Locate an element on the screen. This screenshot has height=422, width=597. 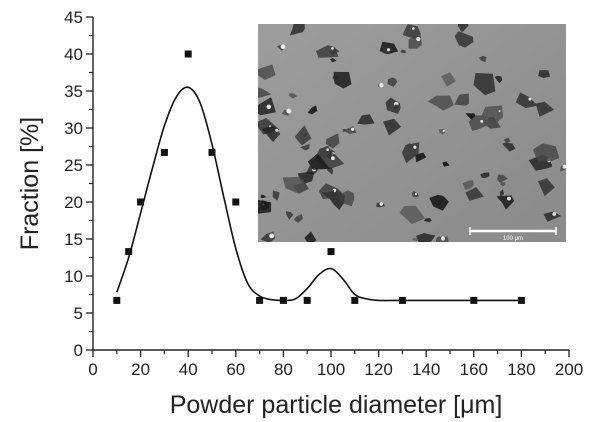
scale-bar-label: 100 μm is located at coordinates (513, 239).